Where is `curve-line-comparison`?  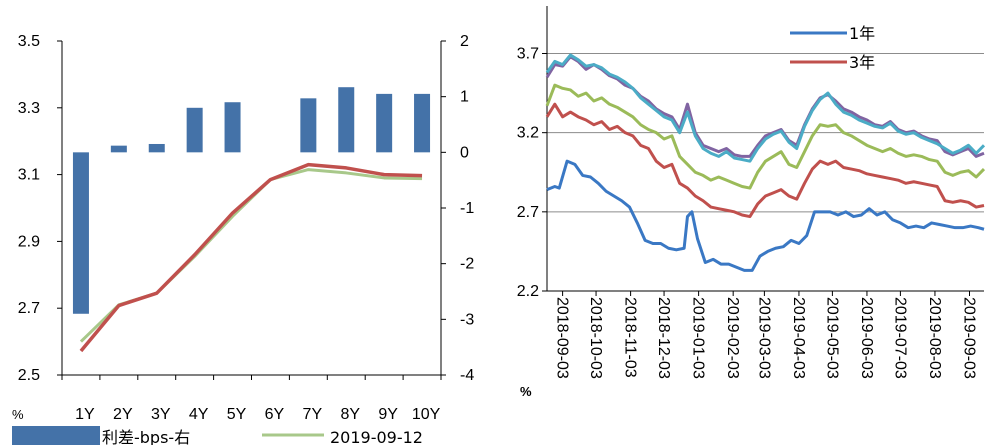
curve-line-comparison is located at coordinates (251, 257).